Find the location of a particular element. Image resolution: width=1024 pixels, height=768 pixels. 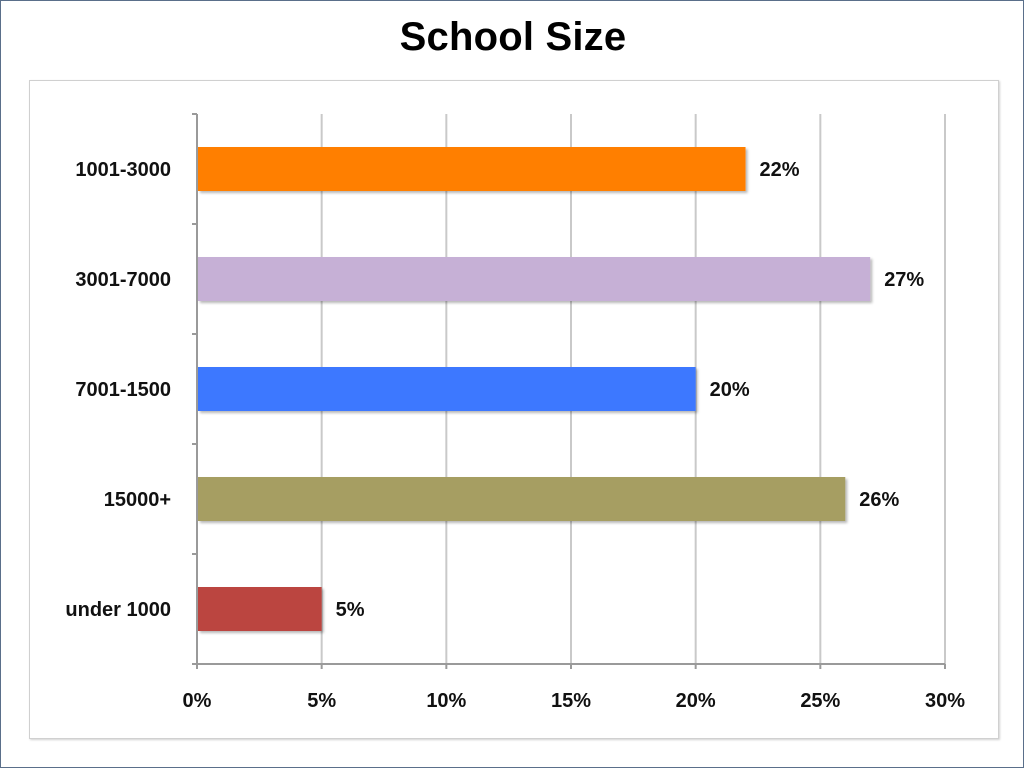

x-tick-label: 20% is located at coordinates (696, 701).